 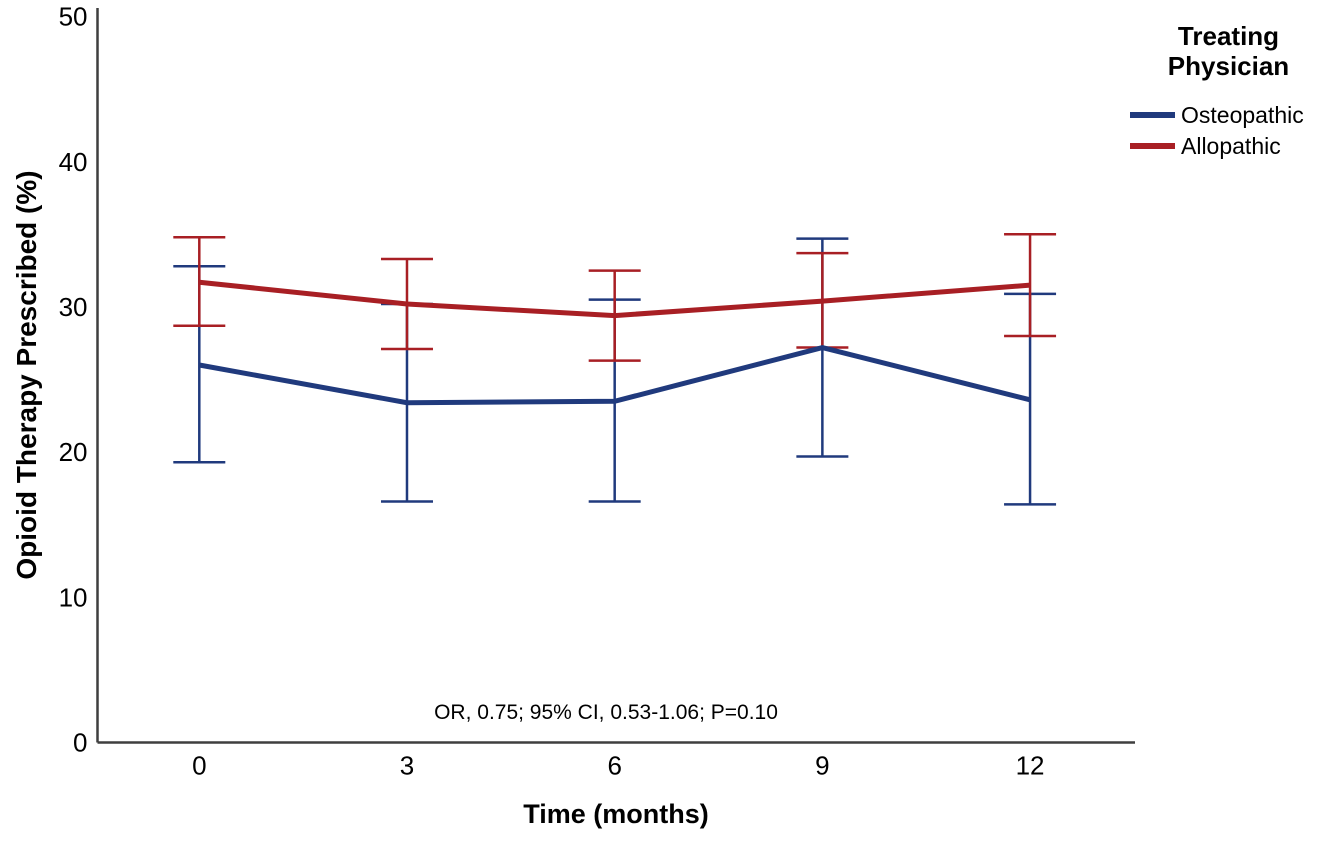 What do you see at coordinates (606, 712) in the screenshot?
I see `stats-annotation: OR, 0.75; 95% CI, 0.53-1.06; P=0.10` at bounding box center [606, 712].